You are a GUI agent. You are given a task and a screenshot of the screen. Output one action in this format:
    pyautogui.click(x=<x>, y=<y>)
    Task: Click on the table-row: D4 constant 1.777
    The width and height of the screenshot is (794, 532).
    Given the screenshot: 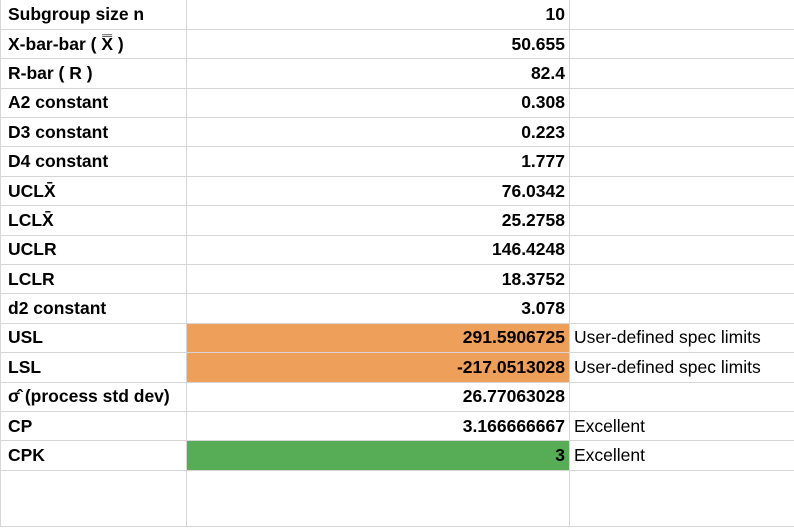 What is the action you would take?
    pyautogui.click(x=397, y=161)
    